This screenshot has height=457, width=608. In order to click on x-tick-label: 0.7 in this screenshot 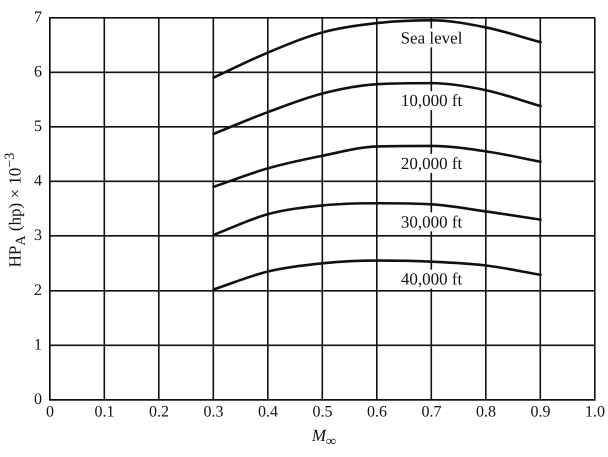, I will do `click(432, 412)`.